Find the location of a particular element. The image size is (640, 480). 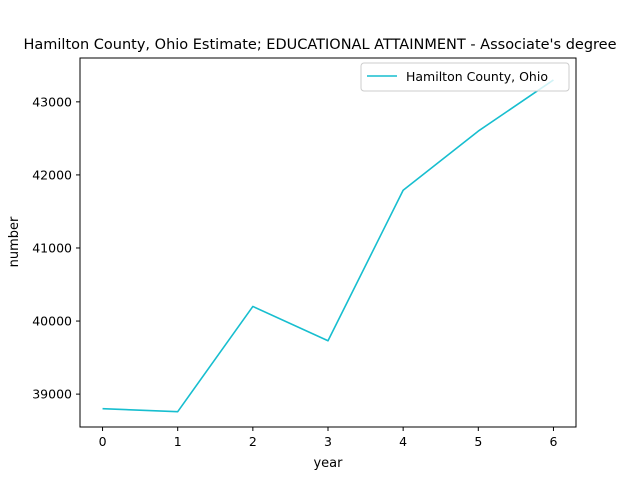

x-tick-label: 6 is located at coordinates (553, 441).